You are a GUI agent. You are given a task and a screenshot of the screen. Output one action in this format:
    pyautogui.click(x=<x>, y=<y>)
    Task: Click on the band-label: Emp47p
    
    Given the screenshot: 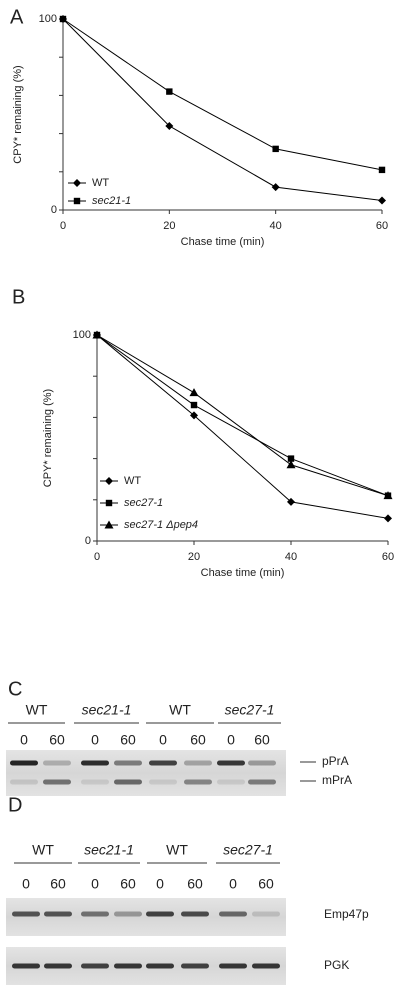 What is the action you would take?
    pyautogui.click(x=346, y=914)
    